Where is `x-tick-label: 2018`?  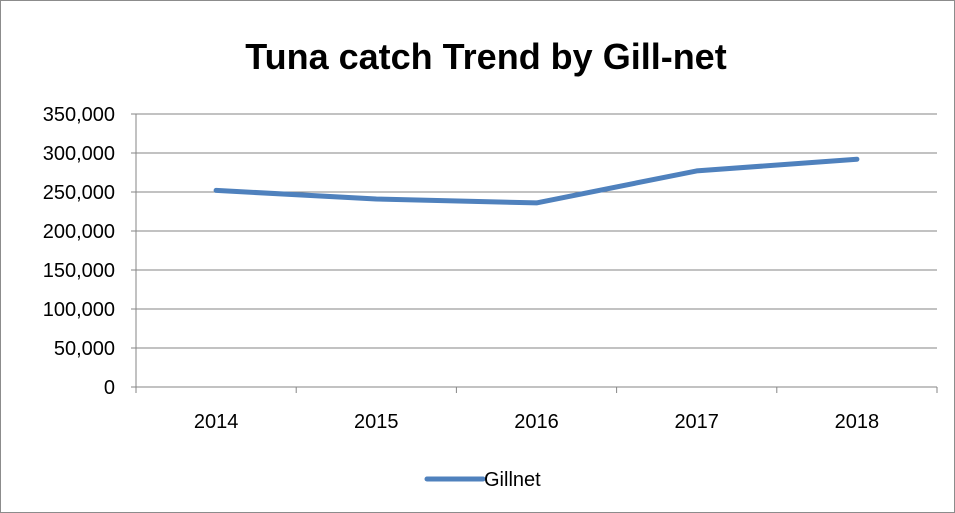
x-tick-label: 2018 is located at coordinates (857, 422).